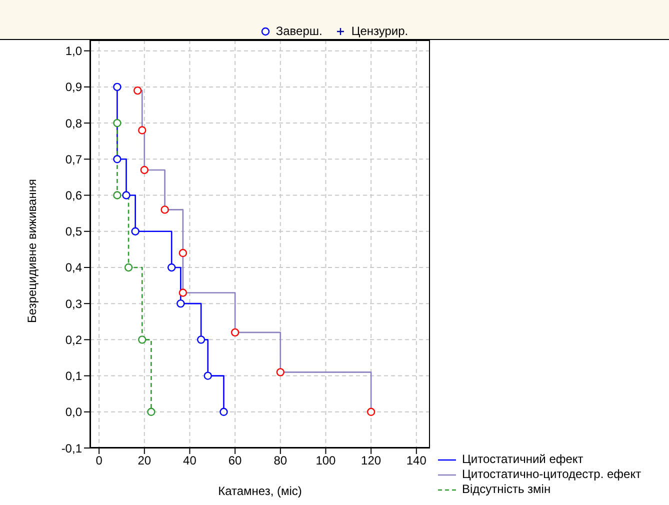 Image resolution: width=669 pixels, height=505 pixels. What do you see at coordinates (379, 31) in the screenshot?
I see `text: Цензурир.` at bounding box center [379, 31].